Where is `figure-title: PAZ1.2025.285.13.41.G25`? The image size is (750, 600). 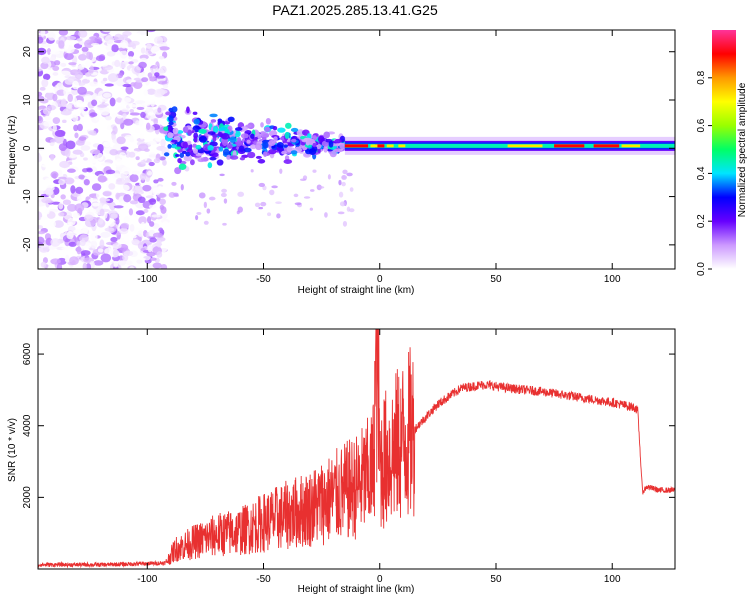
figure-title: PAZ1.2025.285.13.41.G25 is located at coordinates (355, 10).